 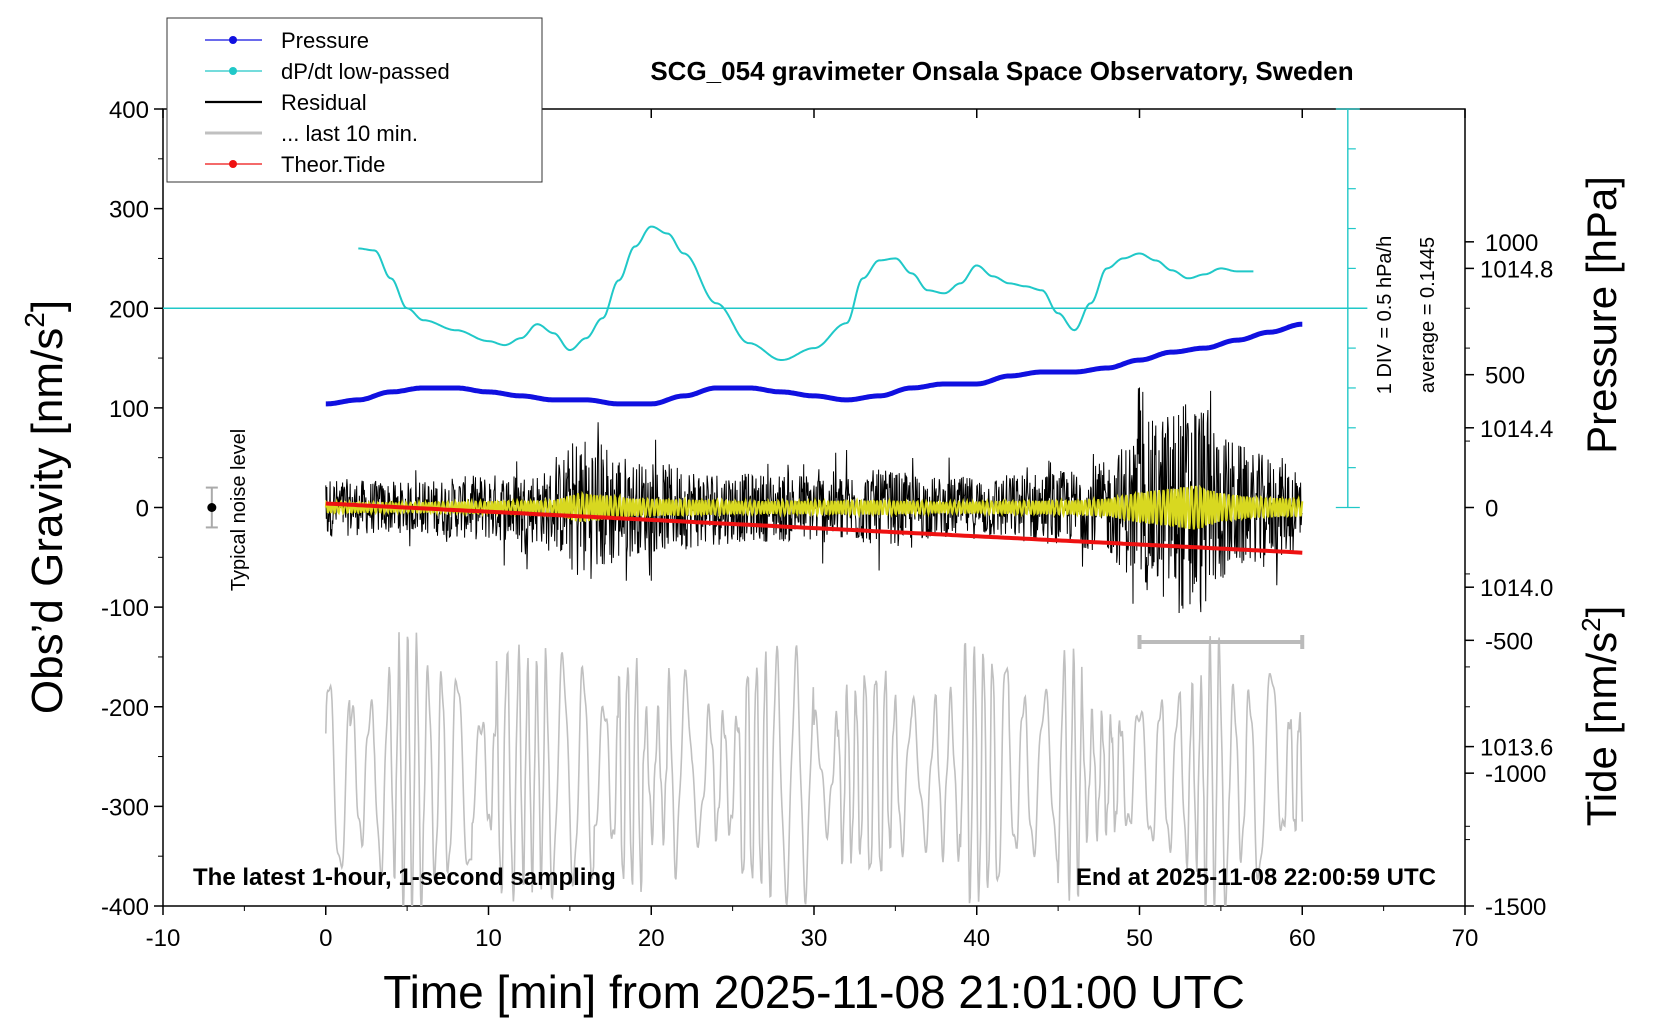 What do you see at coordinates (976, 938) in the screenshot?
I see `x-tick-label: 40` at bounding box center [976, 938].